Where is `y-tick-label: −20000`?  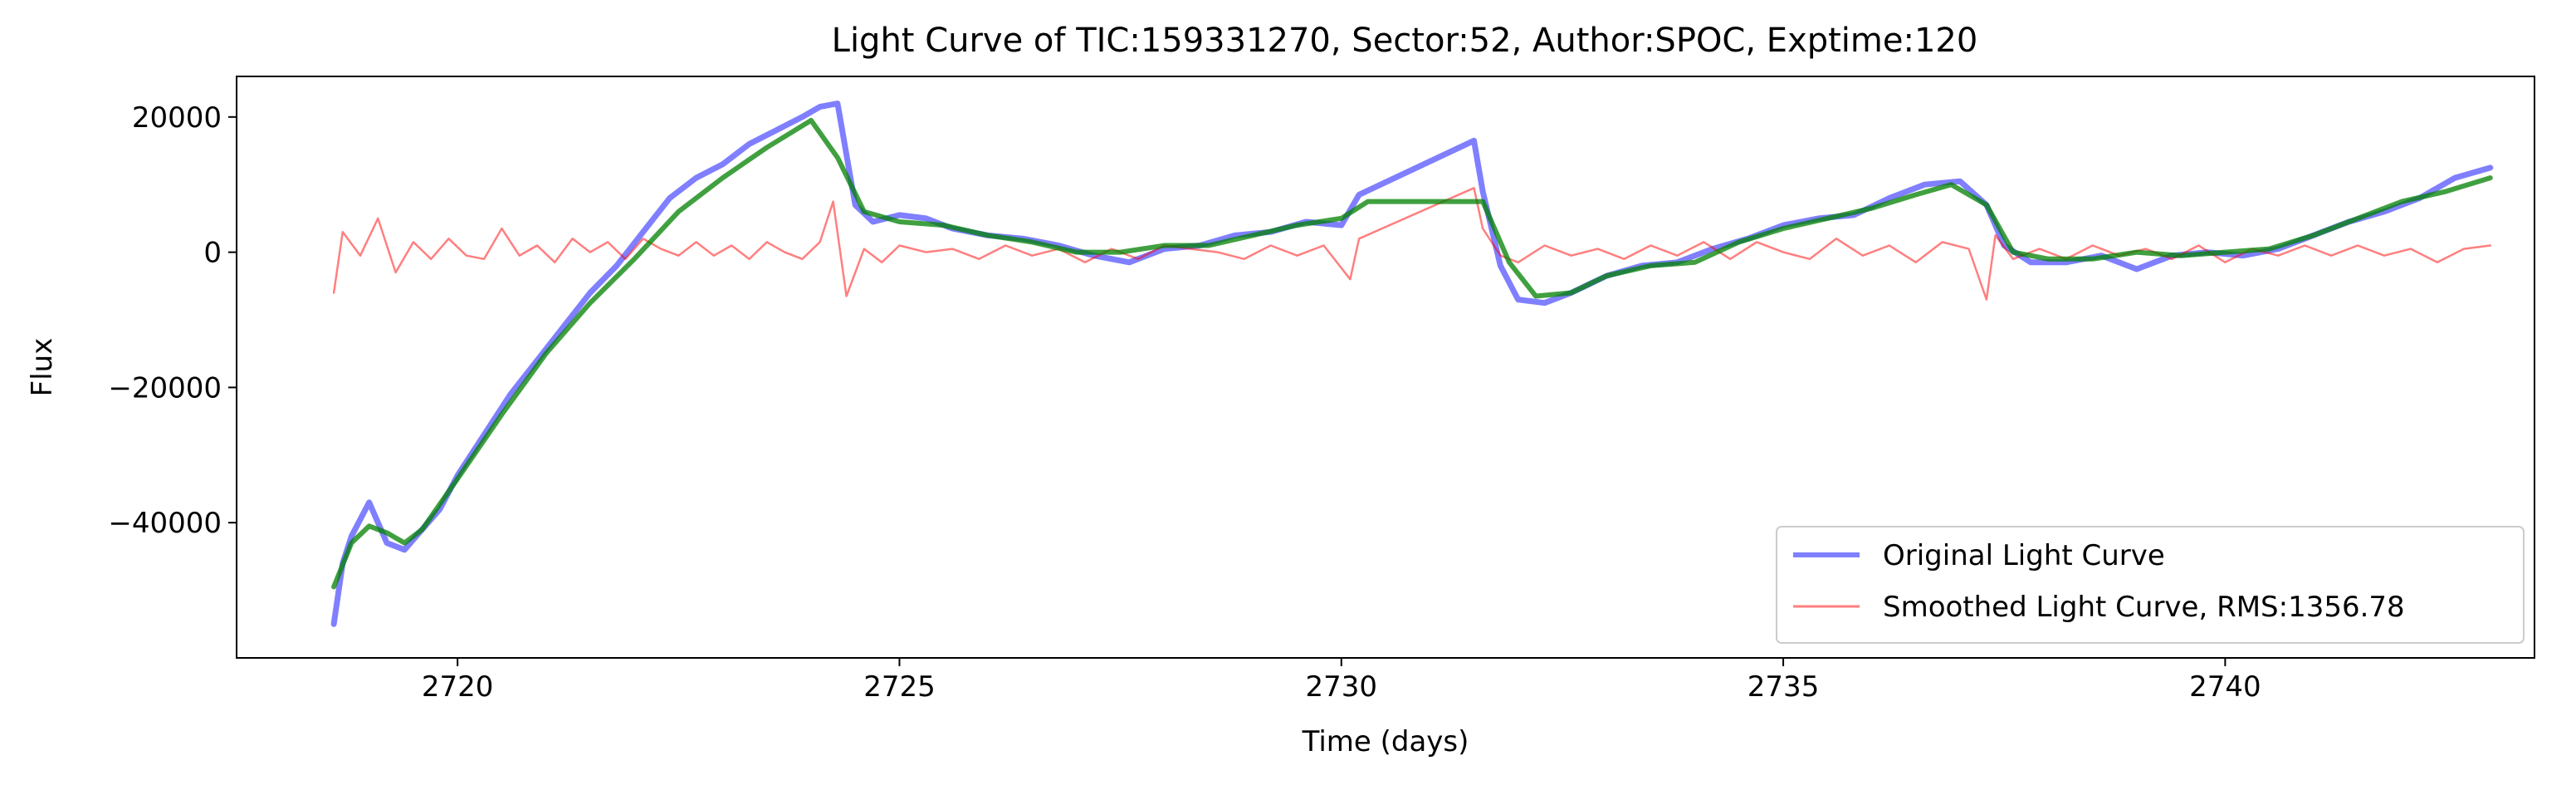 y-tick-label: −20000 is located at coordinates (165, 388).